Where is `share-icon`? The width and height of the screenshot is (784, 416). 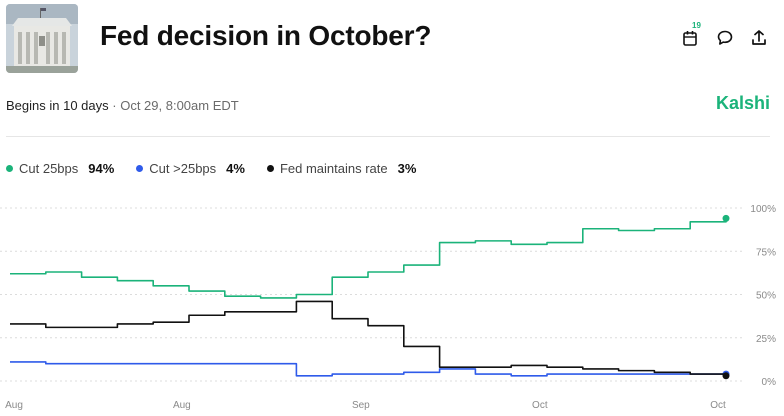
share-icon is located at coordinates (759, 37).